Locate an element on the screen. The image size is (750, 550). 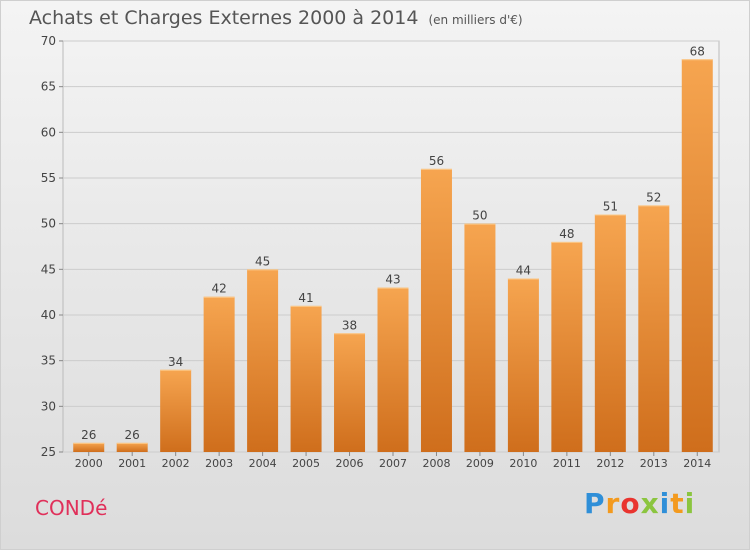
x-tick-label: 2005 is located at coordinates (306, 463).